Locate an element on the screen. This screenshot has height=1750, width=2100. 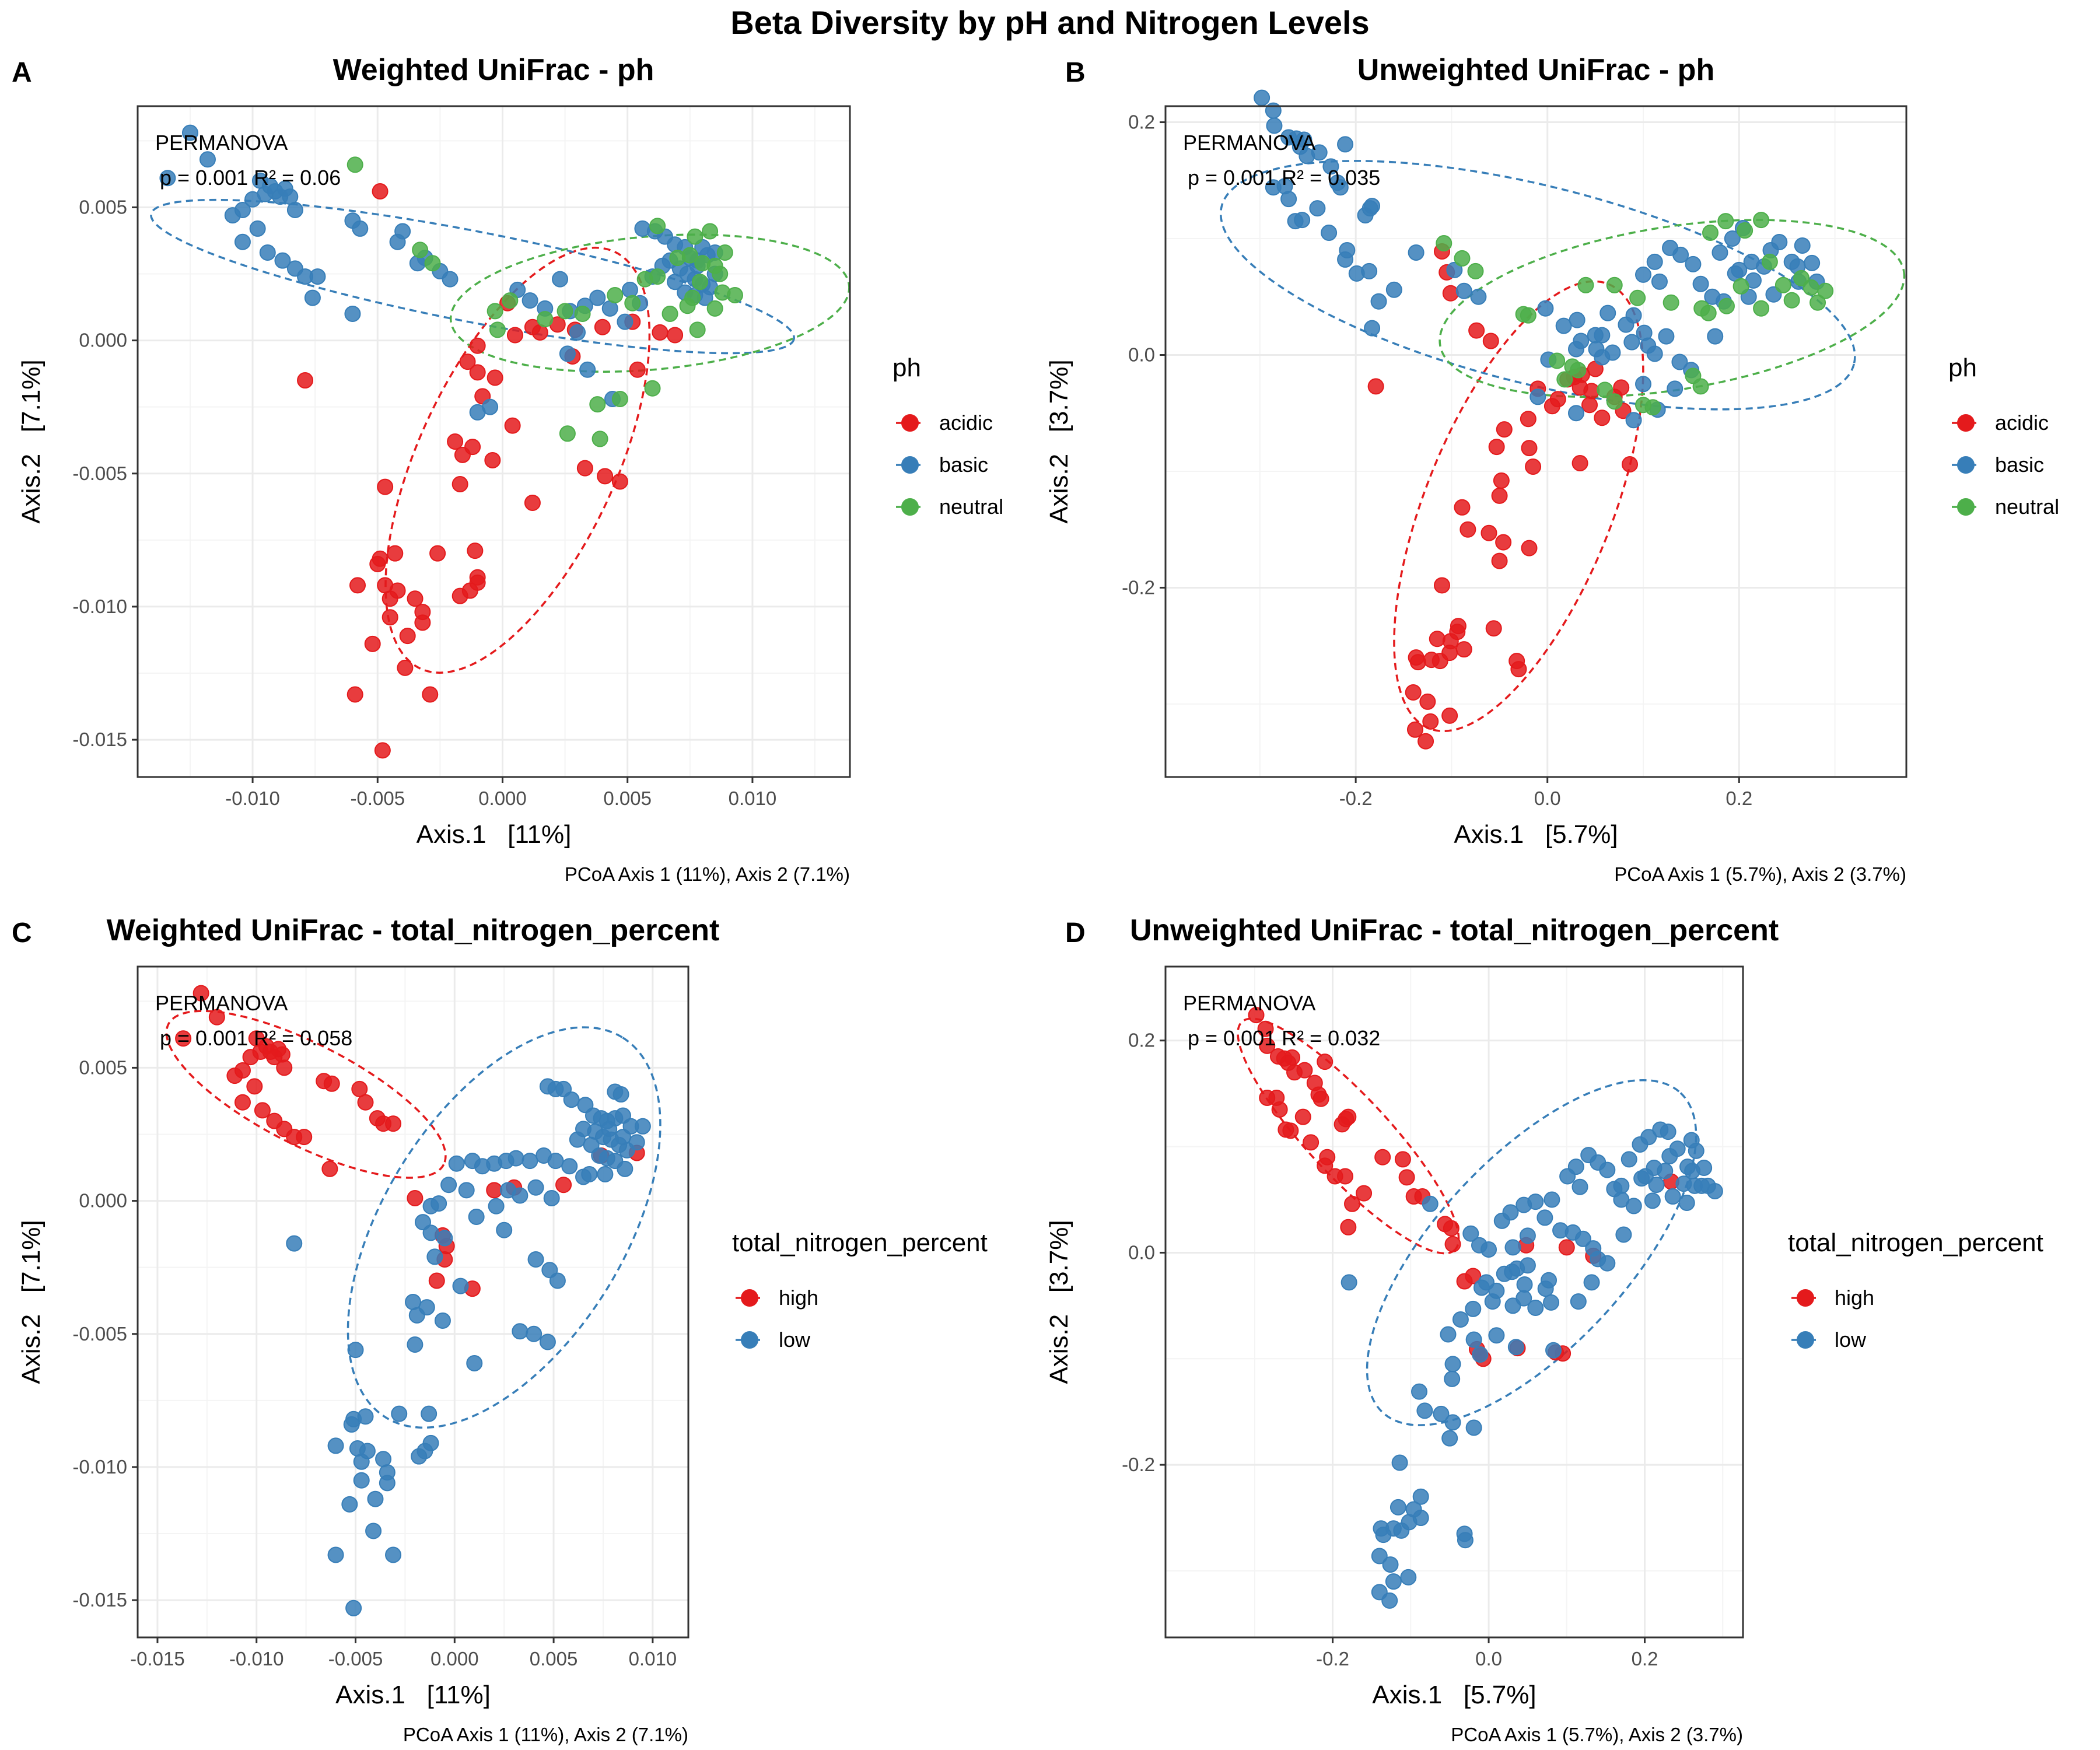
x-tick-label: 0.000 is located at coordinates (502, 799).